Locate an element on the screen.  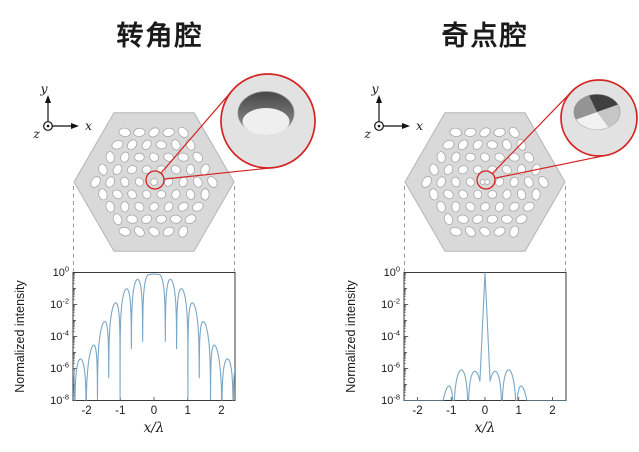
panel-title: 奇点腔 is located at coordinates (485, 36).